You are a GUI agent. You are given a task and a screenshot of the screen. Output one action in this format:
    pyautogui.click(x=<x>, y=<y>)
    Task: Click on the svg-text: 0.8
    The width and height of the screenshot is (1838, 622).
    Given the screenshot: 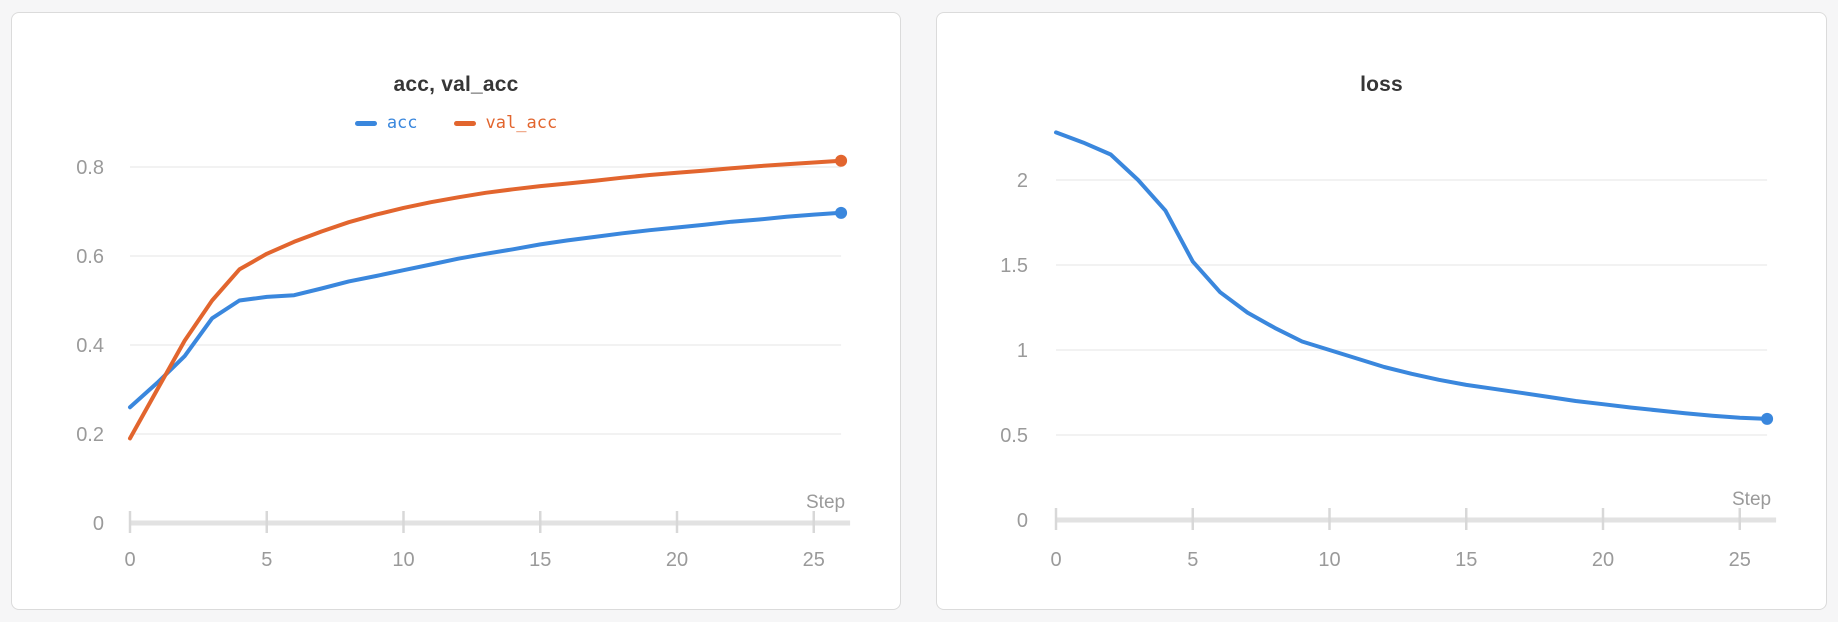 What is the action you would take?
    pyautogui.click(x=90, y=168)
    